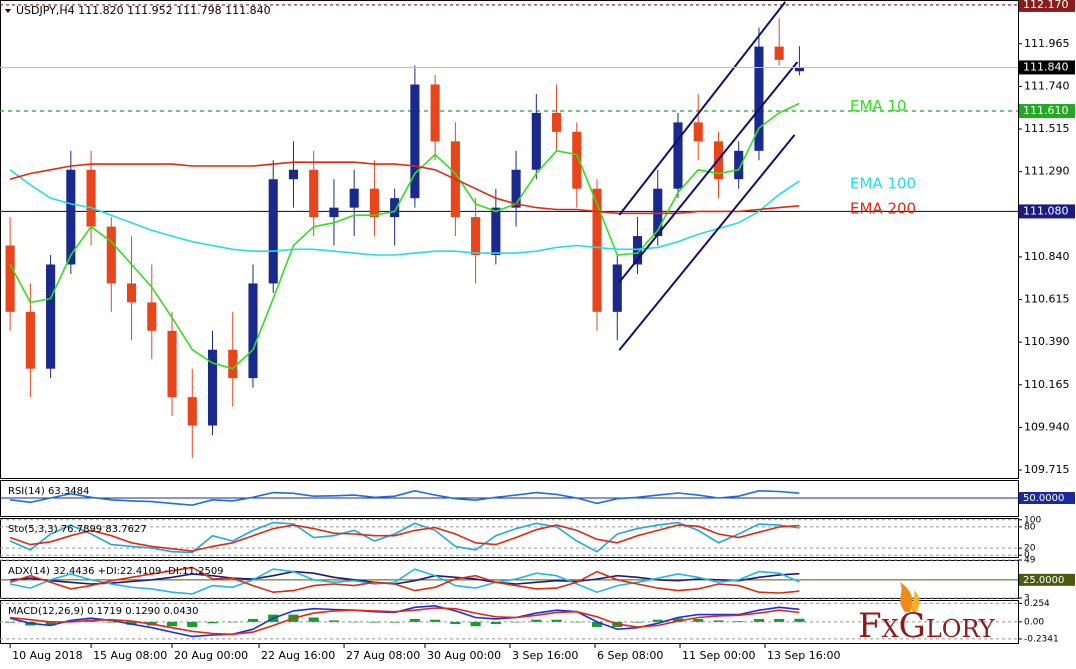 This screenshot has height=669, width=1076. What do you see at coordinates (464, 655) in the screenshot?
I see `x-tick-label: 30 Aug 00:00` at bounding box center [464, 655].